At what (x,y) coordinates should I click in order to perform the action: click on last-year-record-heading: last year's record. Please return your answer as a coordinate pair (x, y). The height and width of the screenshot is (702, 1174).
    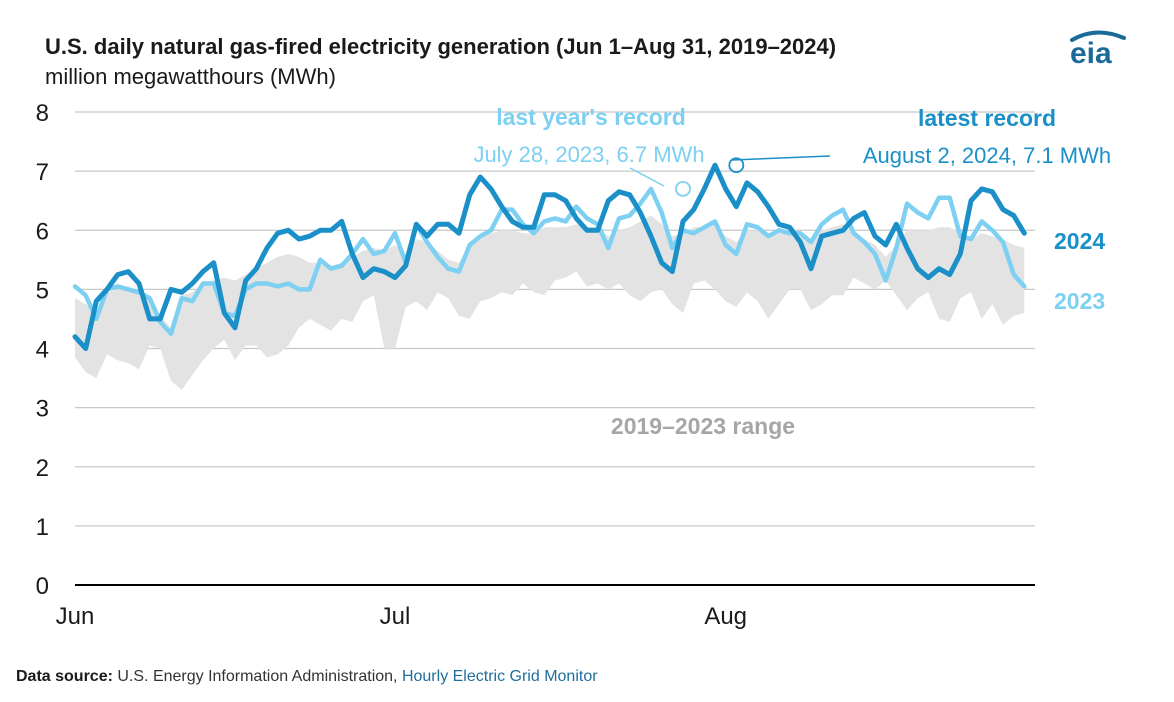
    Looking at the image, I should click on (591, 117).